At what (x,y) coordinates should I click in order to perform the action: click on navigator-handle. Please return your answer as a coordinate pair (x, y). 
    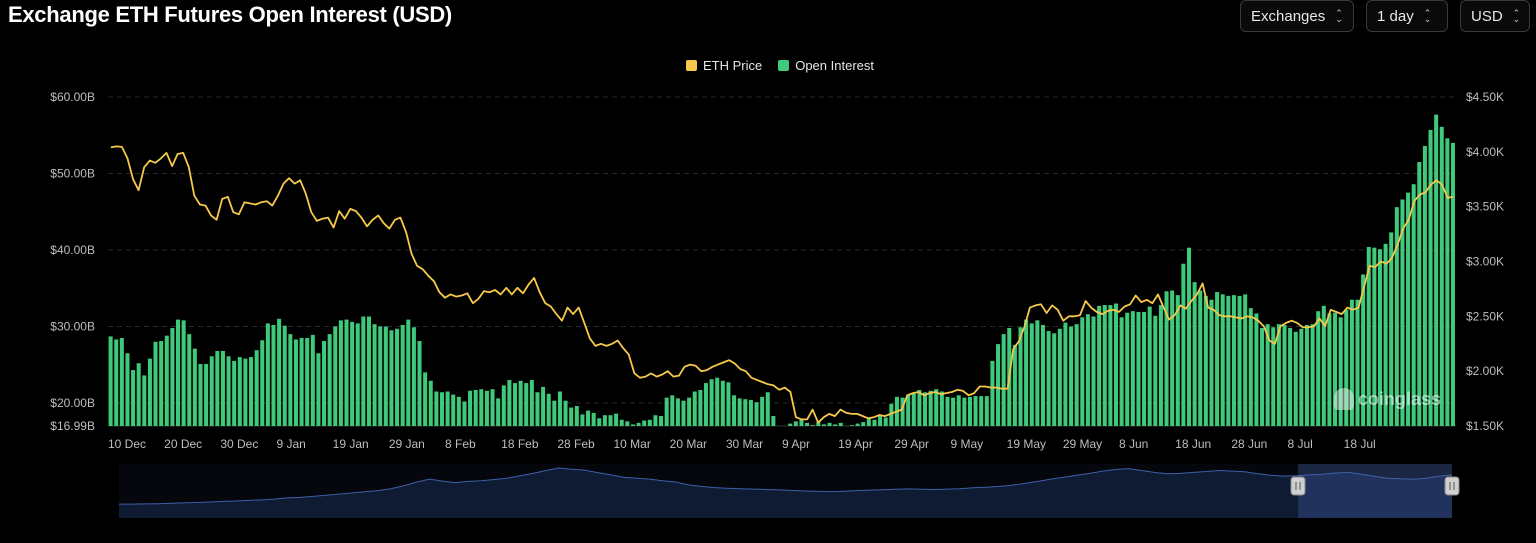
    Looking at the image, I should click on (1298, 486).